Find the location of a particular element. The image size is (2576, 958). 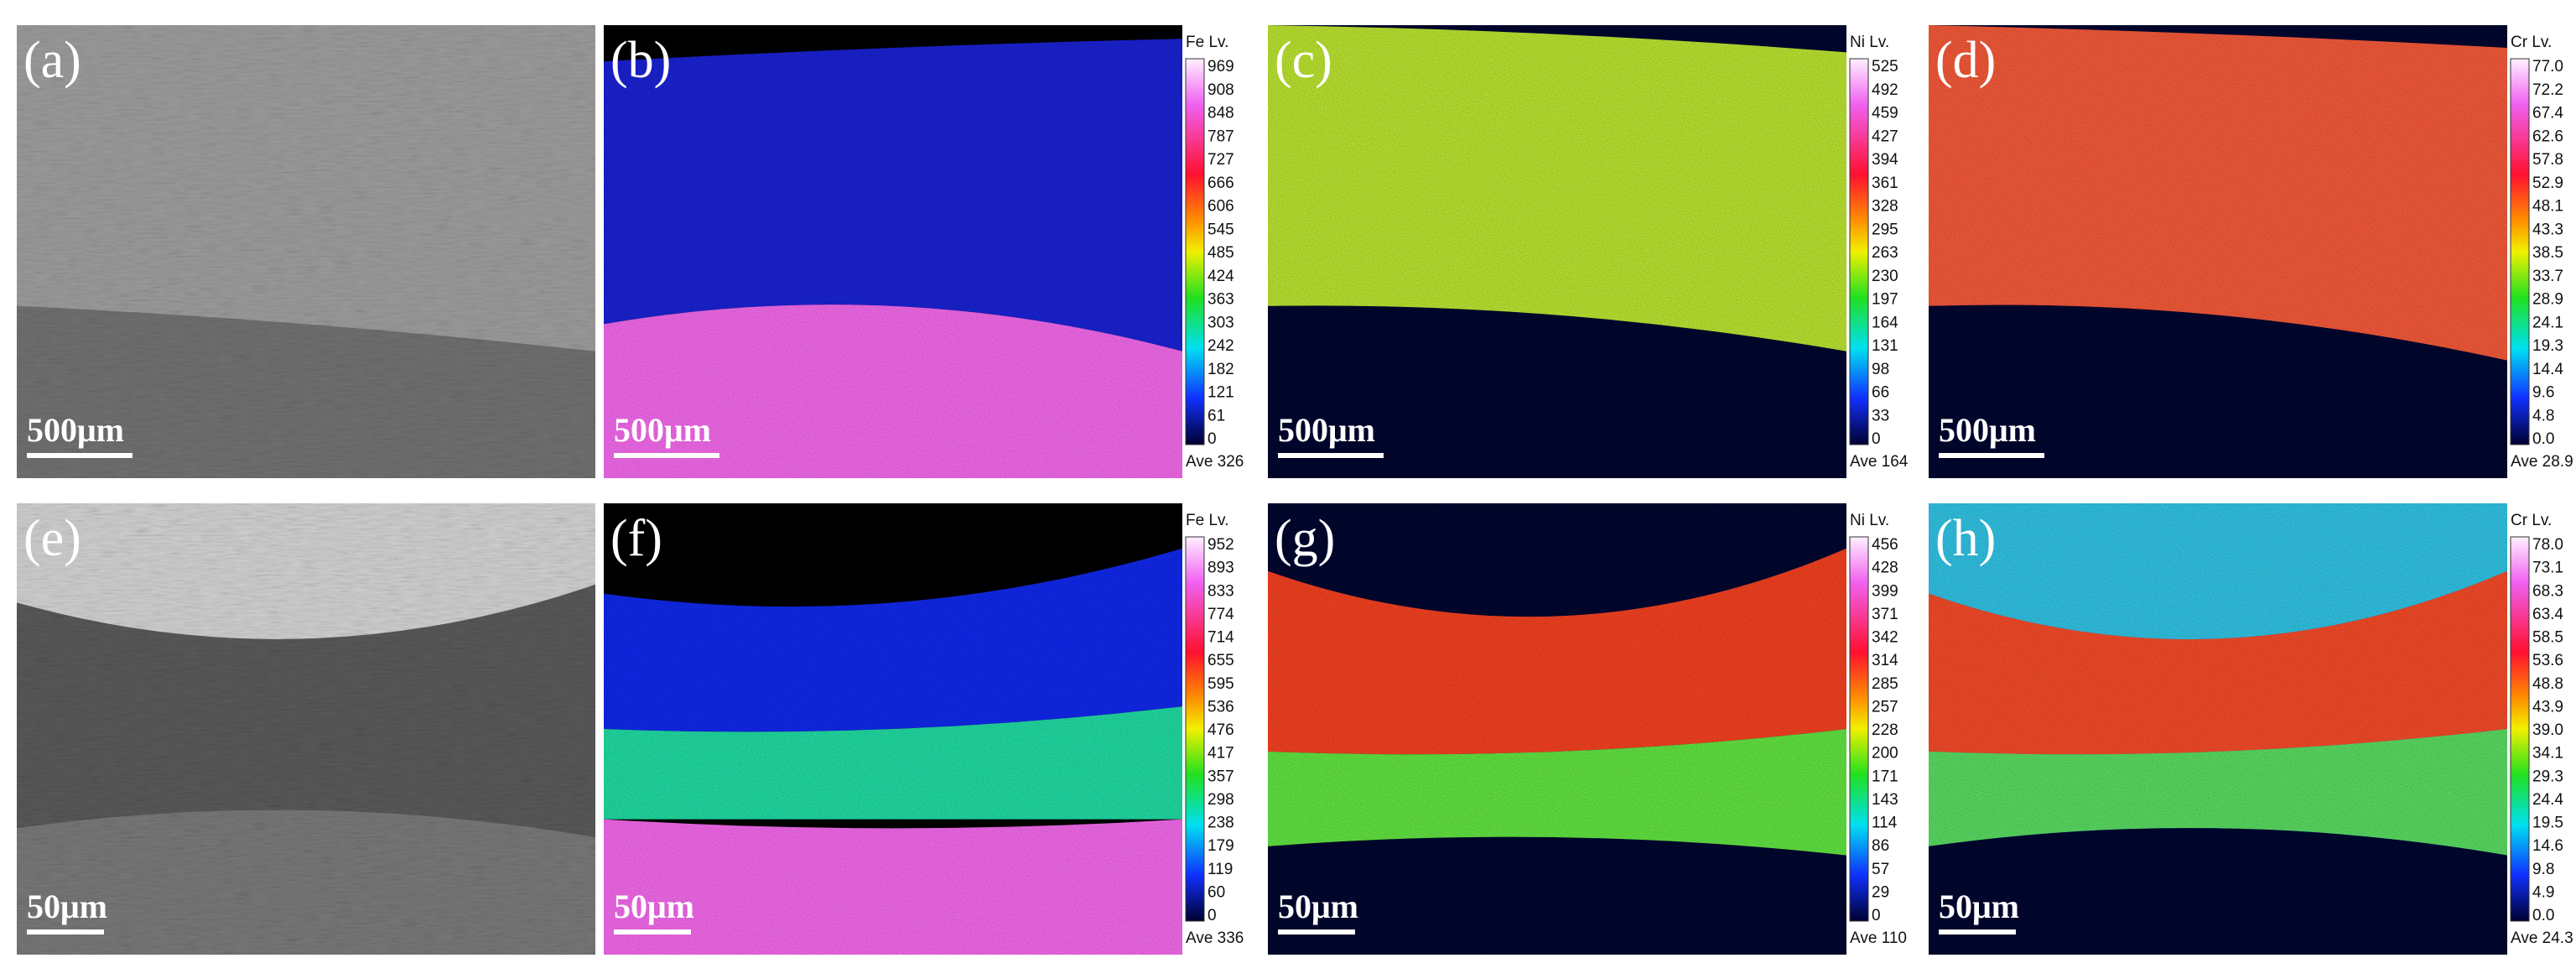

colorbar-tick-label: 121 is located at coordinates (1221, 393).